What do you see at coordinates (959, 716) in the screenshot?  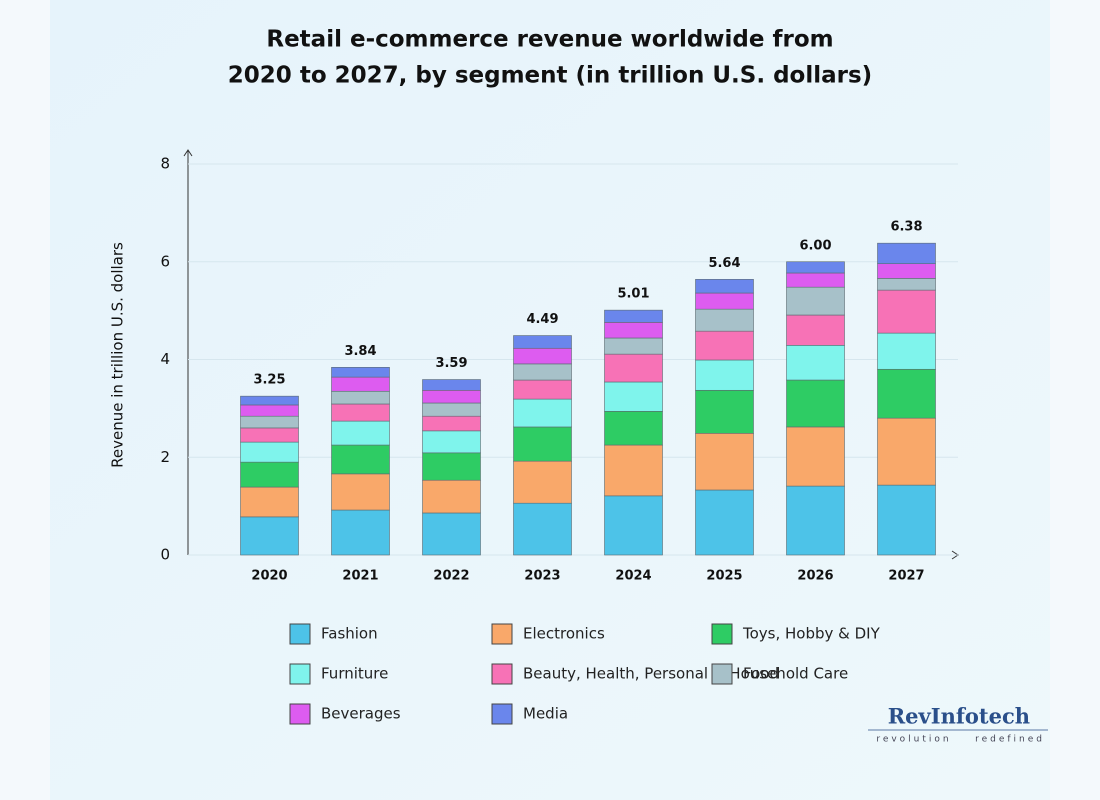 I see `watermark-name: RevInfotech` at bounding box center [959, 716].